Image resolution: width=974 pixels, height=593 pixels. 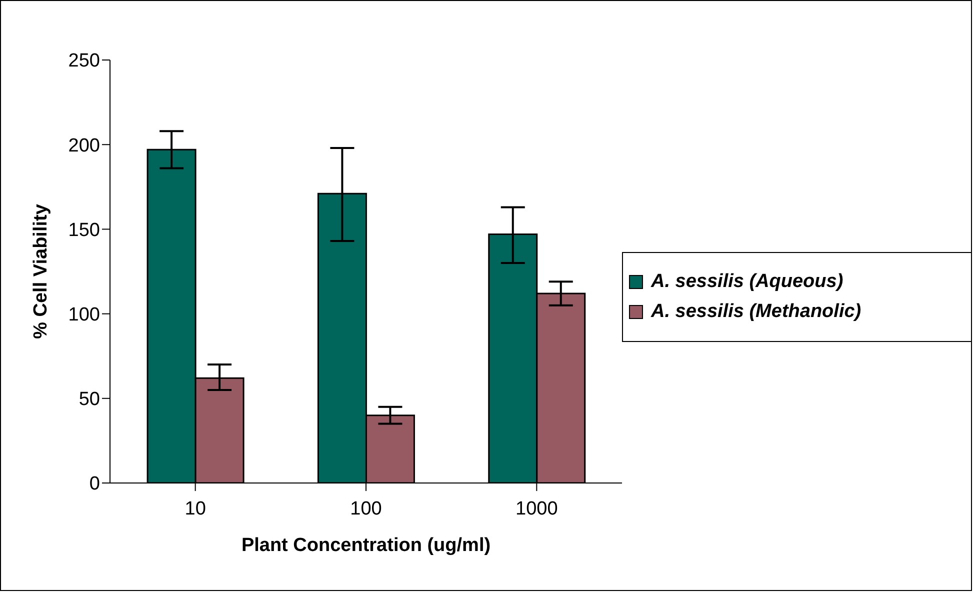 What do you see at coordinates (195, 509) in the screenshot?
I see `x-tick-label: 10` at bounding box center [195, 509].